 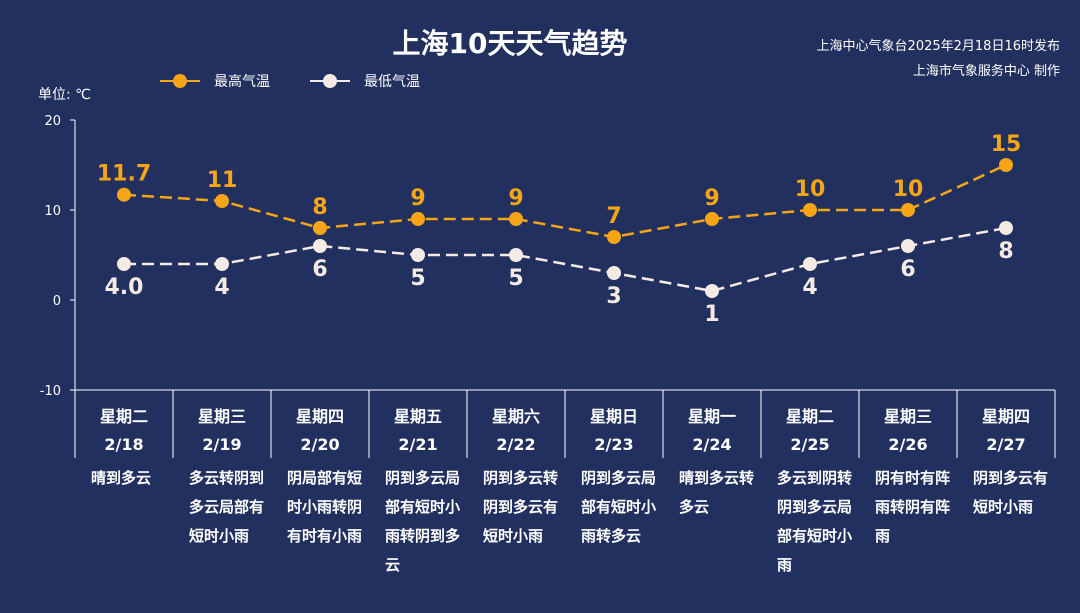 I want to click on x-date-label: 2/20, so click(x=319, y=444).